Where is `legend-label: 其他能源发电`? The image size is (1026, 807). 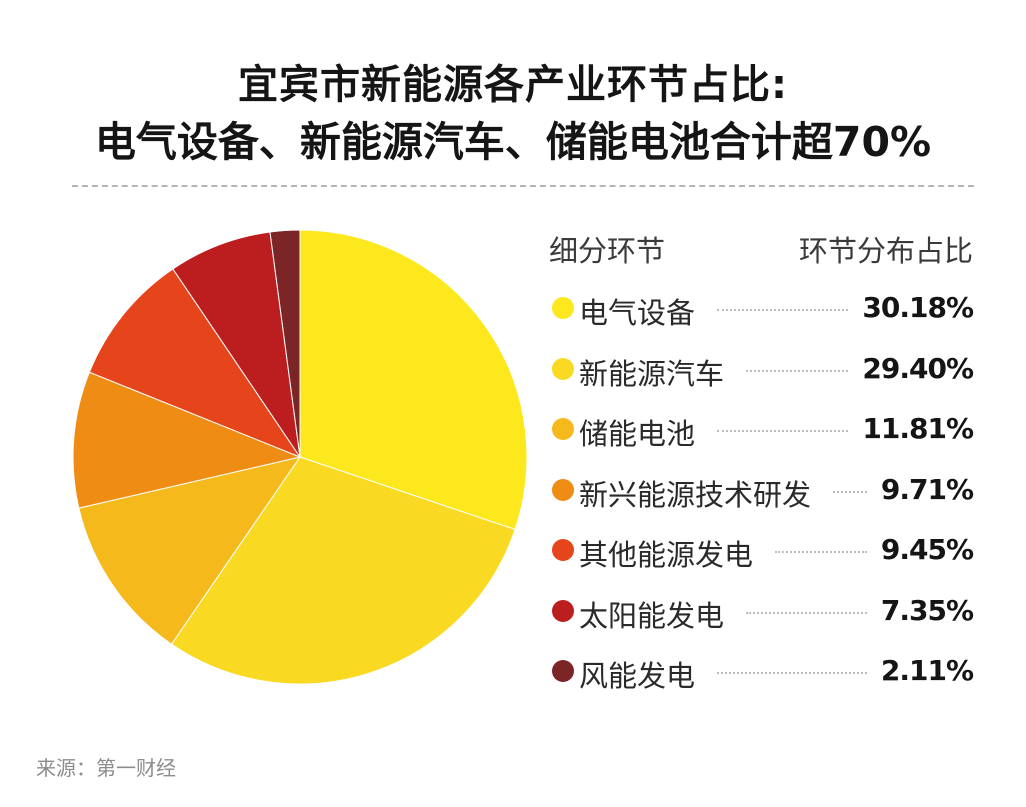 legend-label: 其他能源发电 is located at coordinates (666, 555).